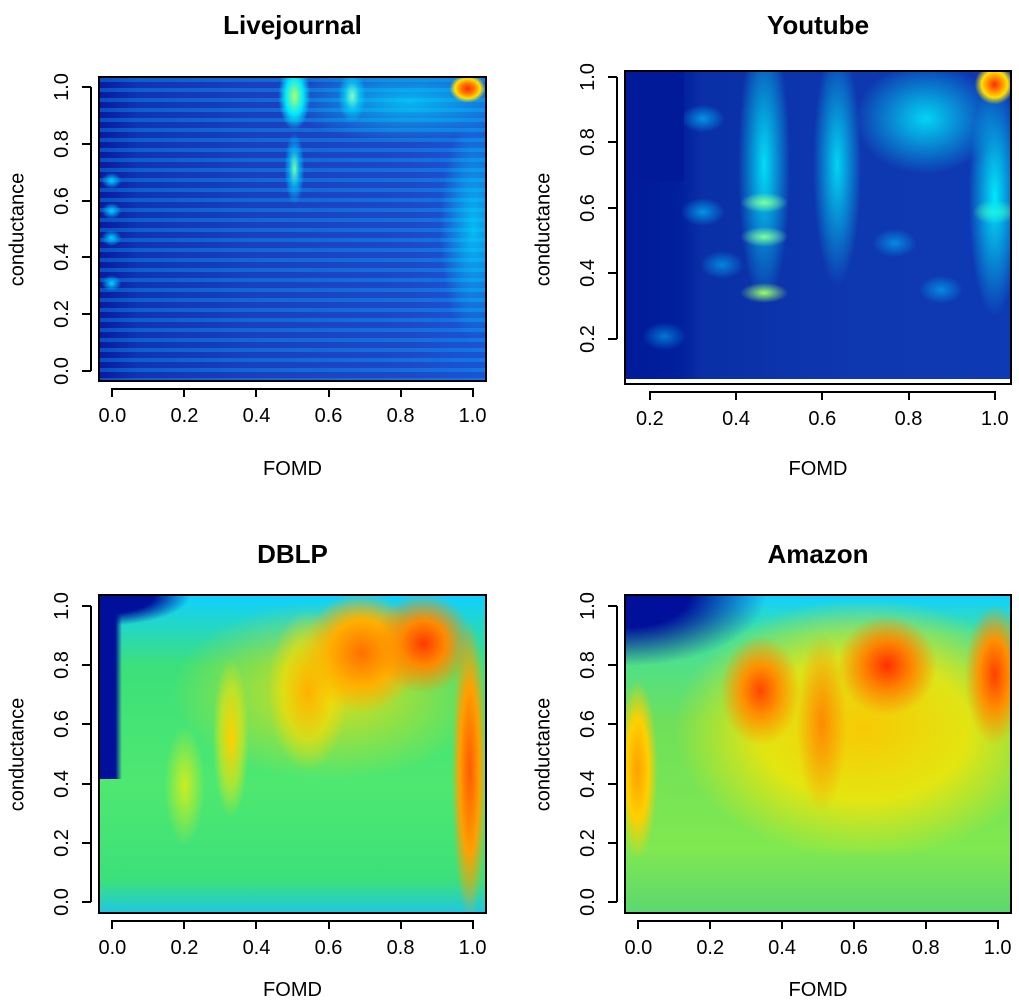 Image resolution: width=1019 pixels, height=1005 pixels. What do you see at coordinates (111, 688) in the screenshot?
I see `plot-empty-left` at bounding box center [111, 688].